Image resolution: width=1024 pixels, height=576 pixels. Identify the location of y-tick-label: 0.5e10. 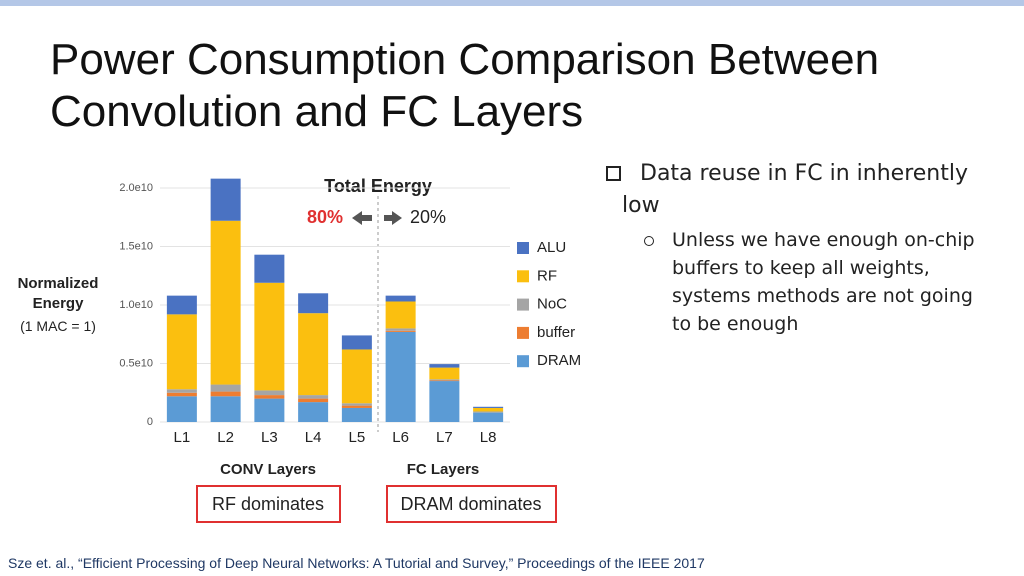
(136, 363).